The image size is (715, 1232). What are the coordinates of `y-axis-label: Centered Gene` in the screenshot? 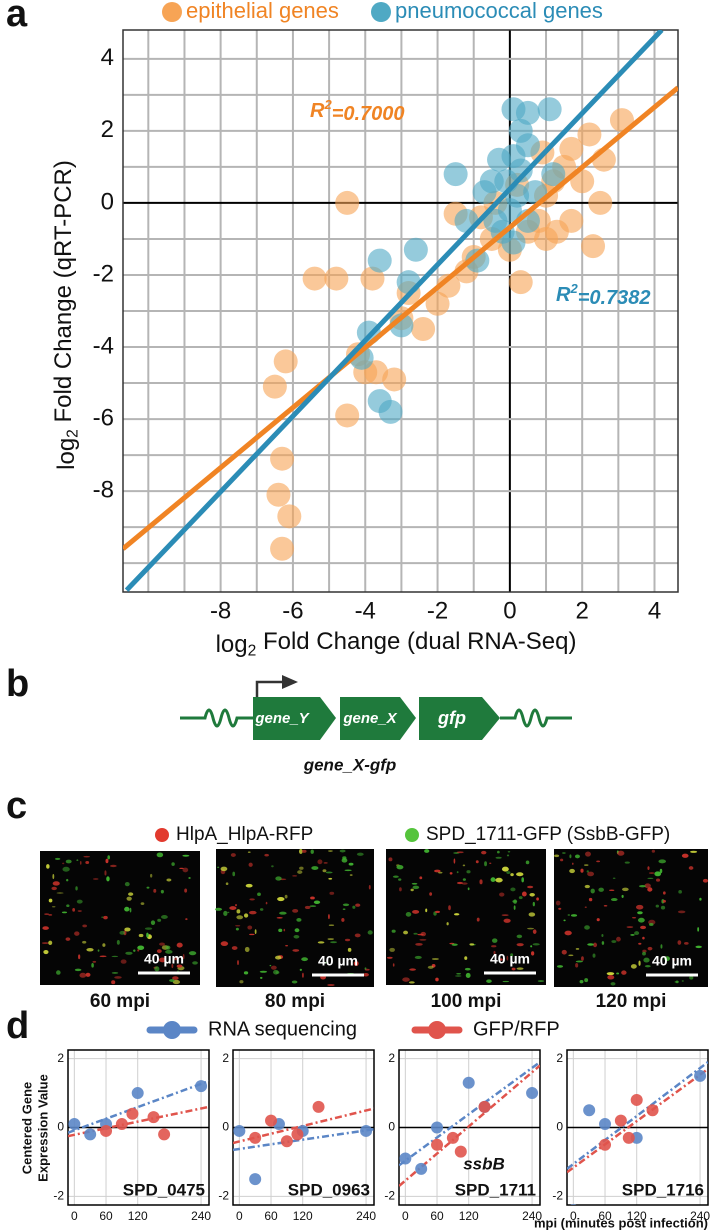 It's located at (26, 1128).